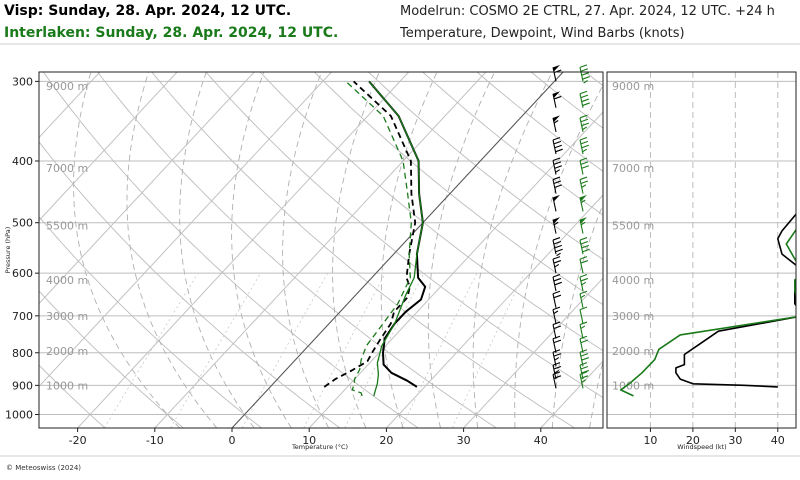  I want to click on x-tick-label: -20, so click(78, 440).